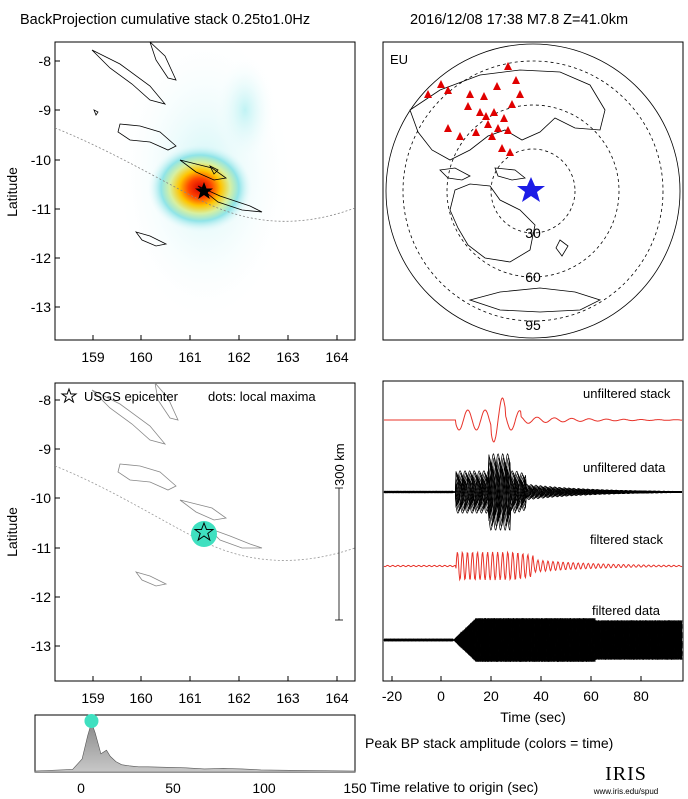 The height and width of the screenshot is (799, 688). What do you see at coordinates (626, 774) in the screenshot?
I see `logo-name: IRIS` at bounding box center [626, 774].